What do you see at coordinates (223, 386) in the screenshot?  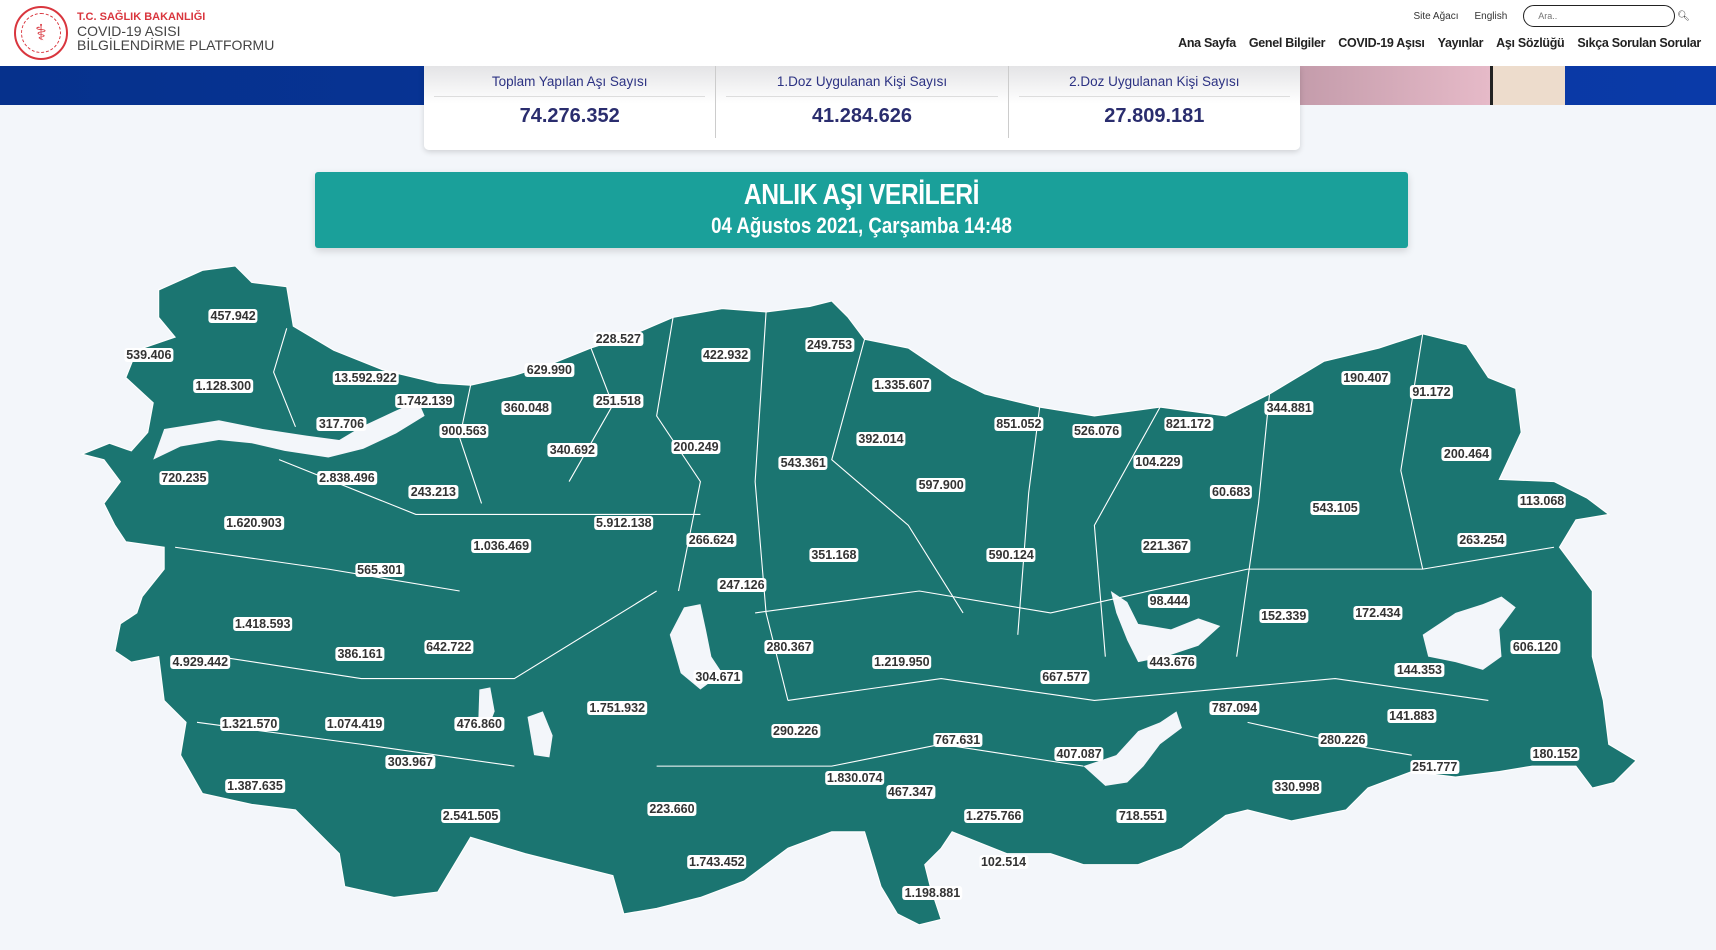 I see `province-vaccine-count: 1.128.300` at bounding box center [223, 386].